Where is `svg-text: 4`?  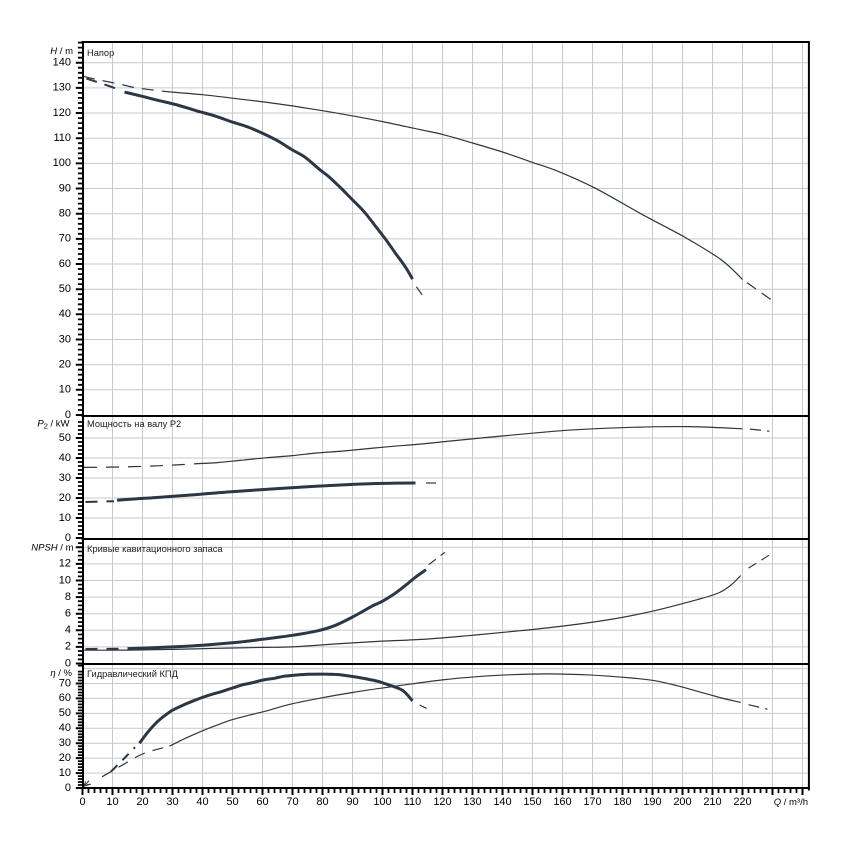 svg-text: 4 is located at coordinates (68, 630).